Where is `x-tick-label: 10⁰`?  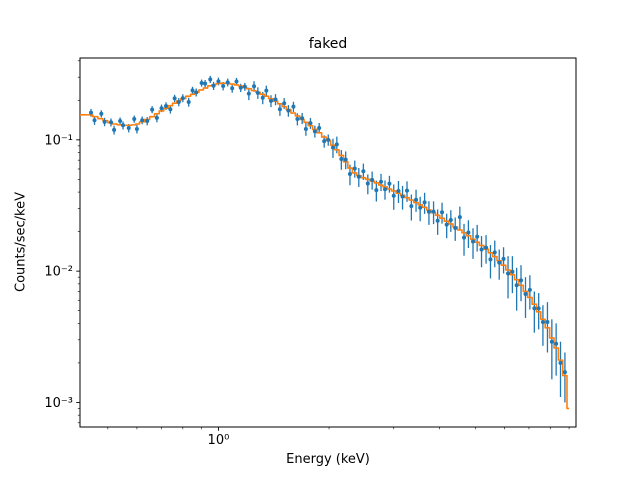 x-tick-label: 10⁰ is located at coordinates (219, 440).